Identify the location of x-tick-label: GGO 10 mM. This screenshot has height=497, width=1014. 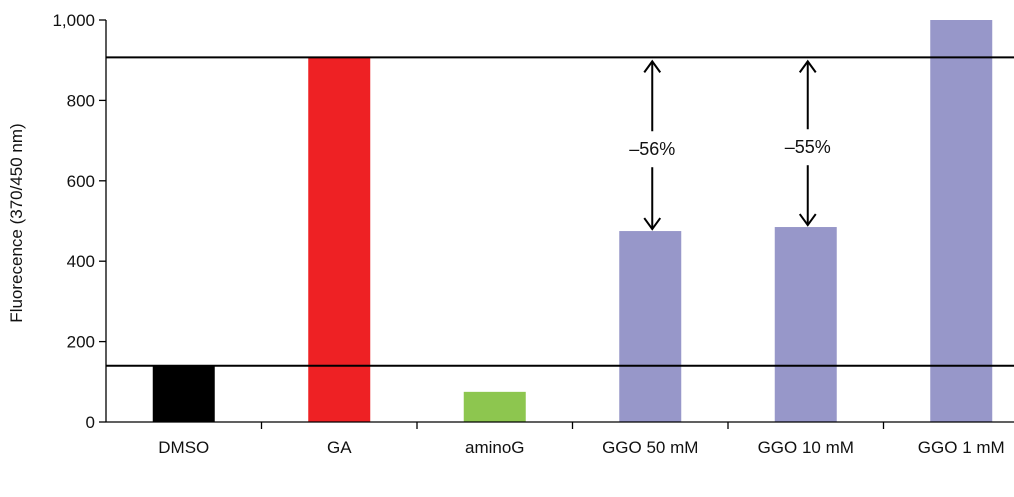
(806, 447).